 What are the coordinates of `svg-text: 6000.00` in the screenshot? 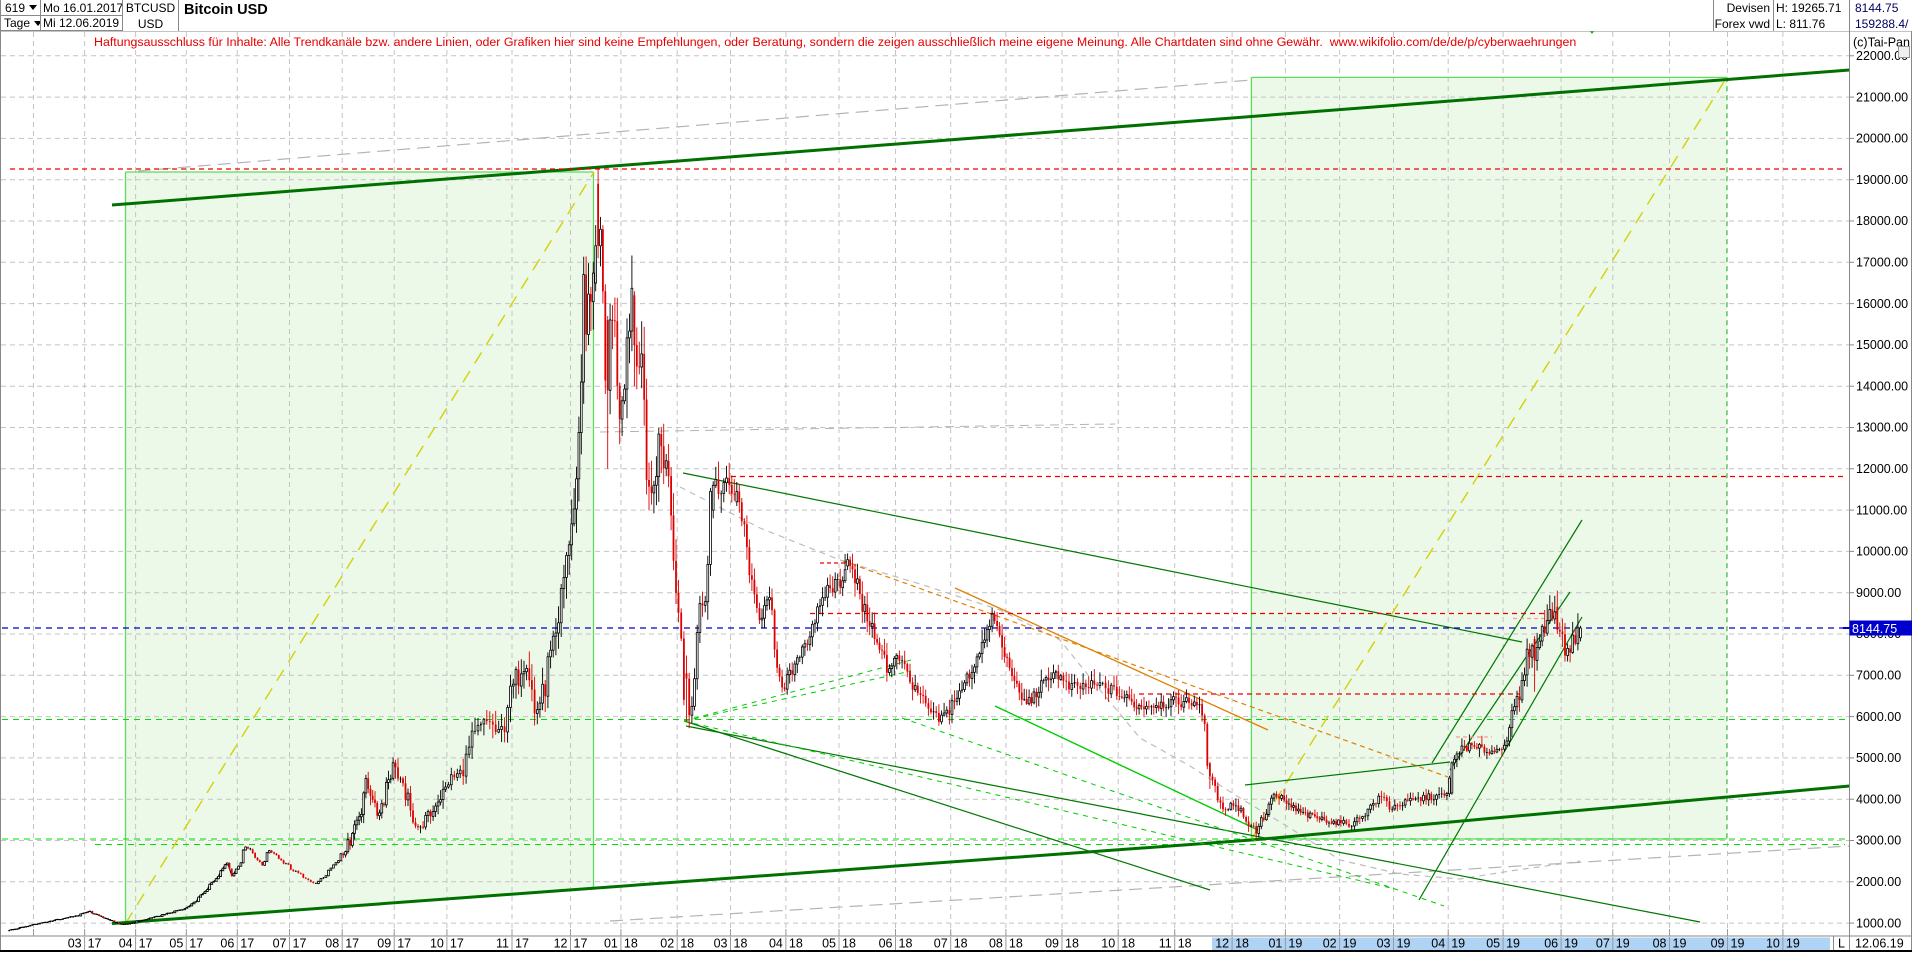 It's located at (1878, 717).